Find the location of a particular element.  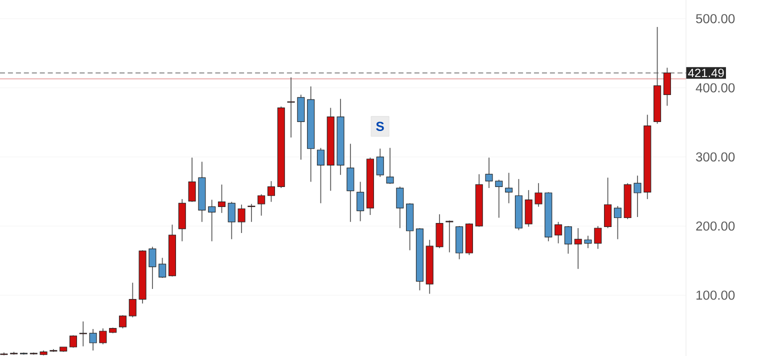

y-tick-label: 500.00 is located at coordinates (715, 19).